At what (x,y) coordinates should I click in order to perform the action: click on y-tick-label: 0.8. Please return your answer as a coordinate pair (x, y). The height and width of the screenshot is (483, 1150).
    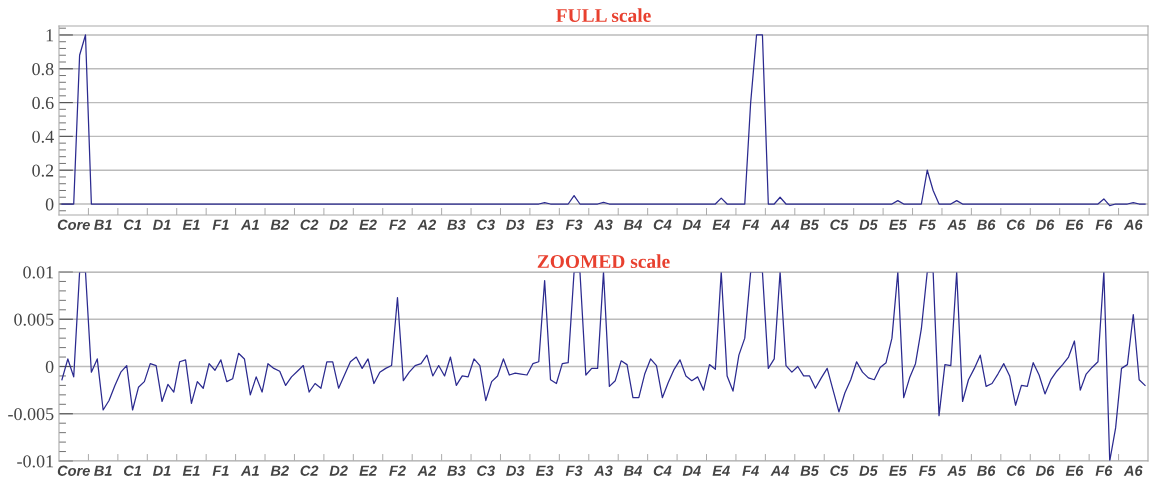
    Looking at the image, I should click on (43, 69).